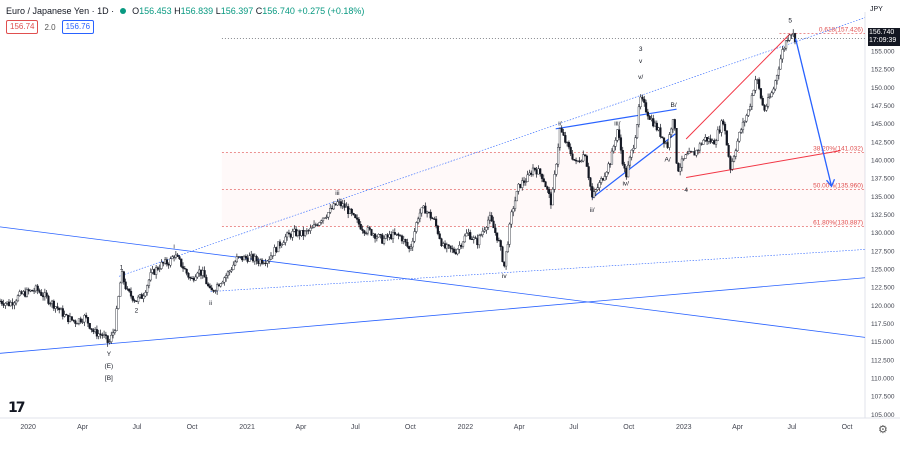 Image resolution: width=900 pixels, height=460 pixels. What do you see at coordinates (633, 166) in the screenshot?
I see `wedge-lower-line` at bounding box center [633, 166].